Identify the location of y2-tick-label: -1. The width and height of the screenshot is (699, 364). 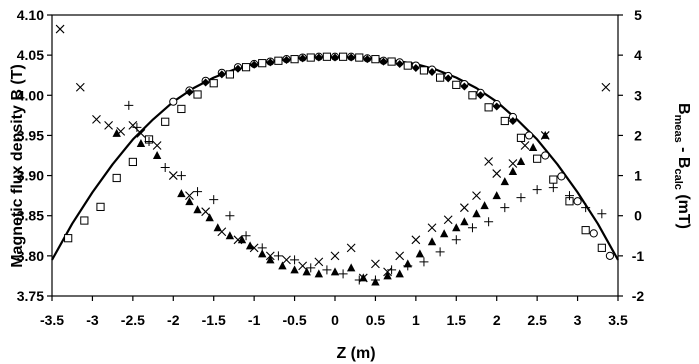
(638, 256).